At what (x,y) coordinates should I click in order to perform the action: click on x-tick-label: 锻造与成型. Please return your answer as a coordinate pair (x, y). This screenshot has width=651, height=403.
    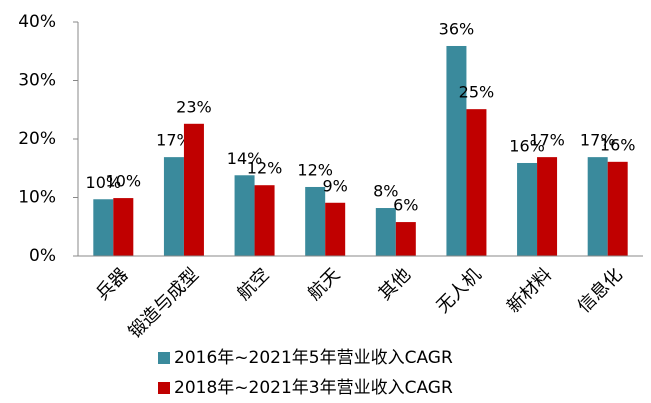
    Looking at the image, I should click on (164, 303).